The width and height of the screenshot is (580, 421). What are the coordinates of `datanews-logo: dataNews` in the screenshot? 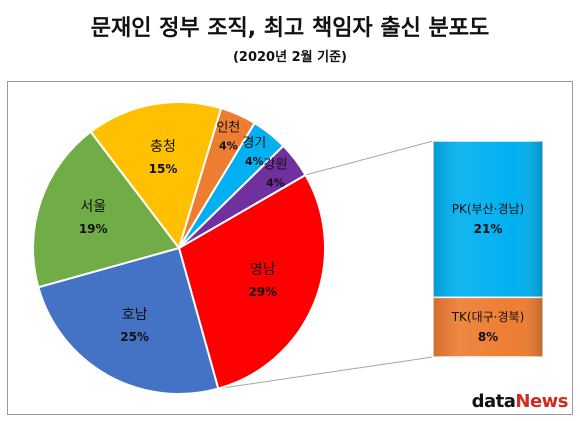 It's located at (520, 401).